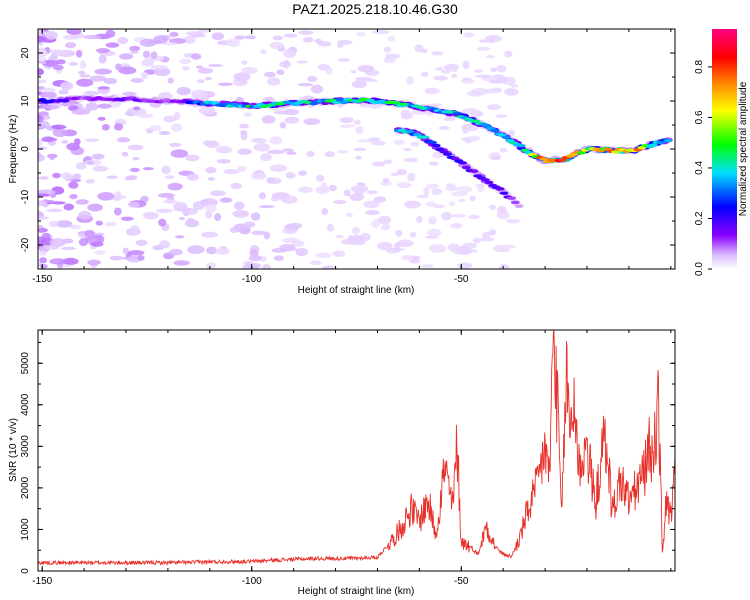 The image size is (750, 600). What do you see at coordinates (42, 279) in the screenshot?
I see `spectrogram-x-tick-label: -150` at bounding box center [42, 279].